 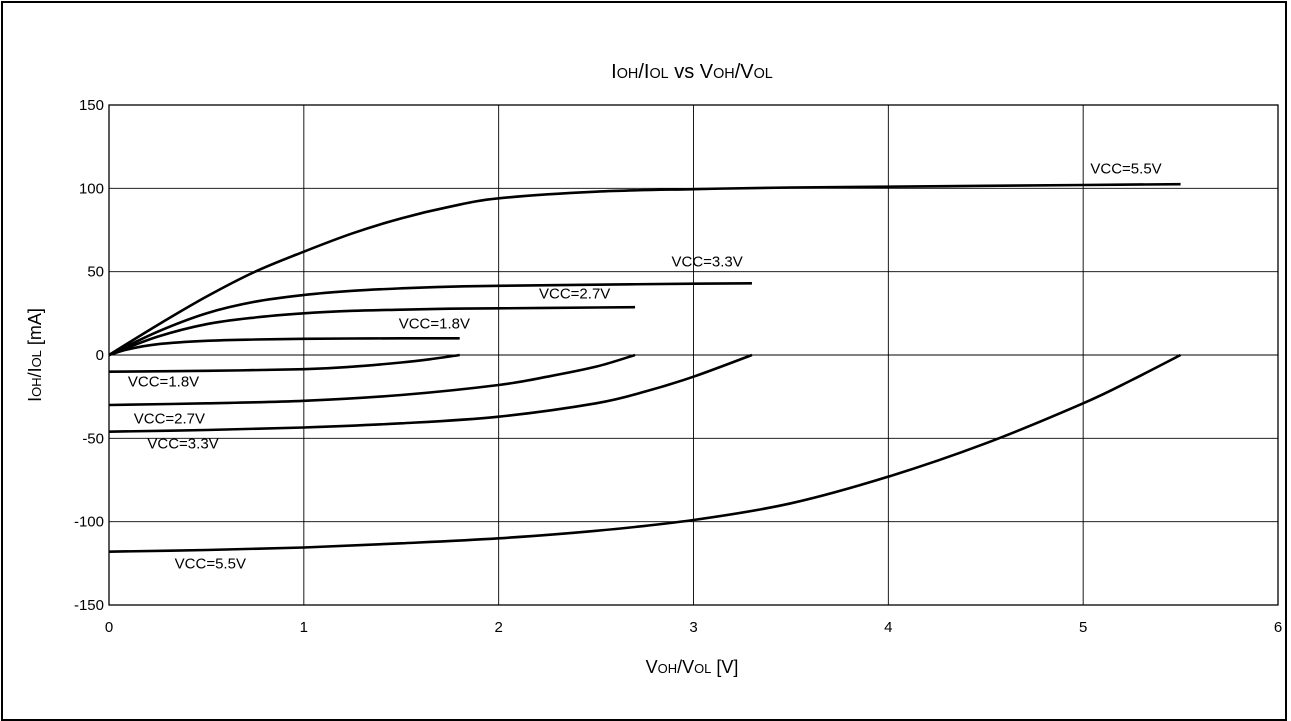 What do you see at coordinates (1083, 627) in the screenshot?
I see `x-tick-label: 5` at bounding box center [1083, 627].